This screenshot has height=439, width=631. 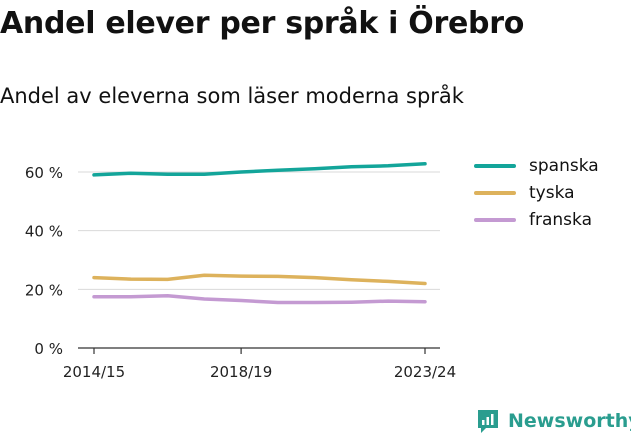 I want to click on legend-swatch-franska, so click(x=495, y=219).